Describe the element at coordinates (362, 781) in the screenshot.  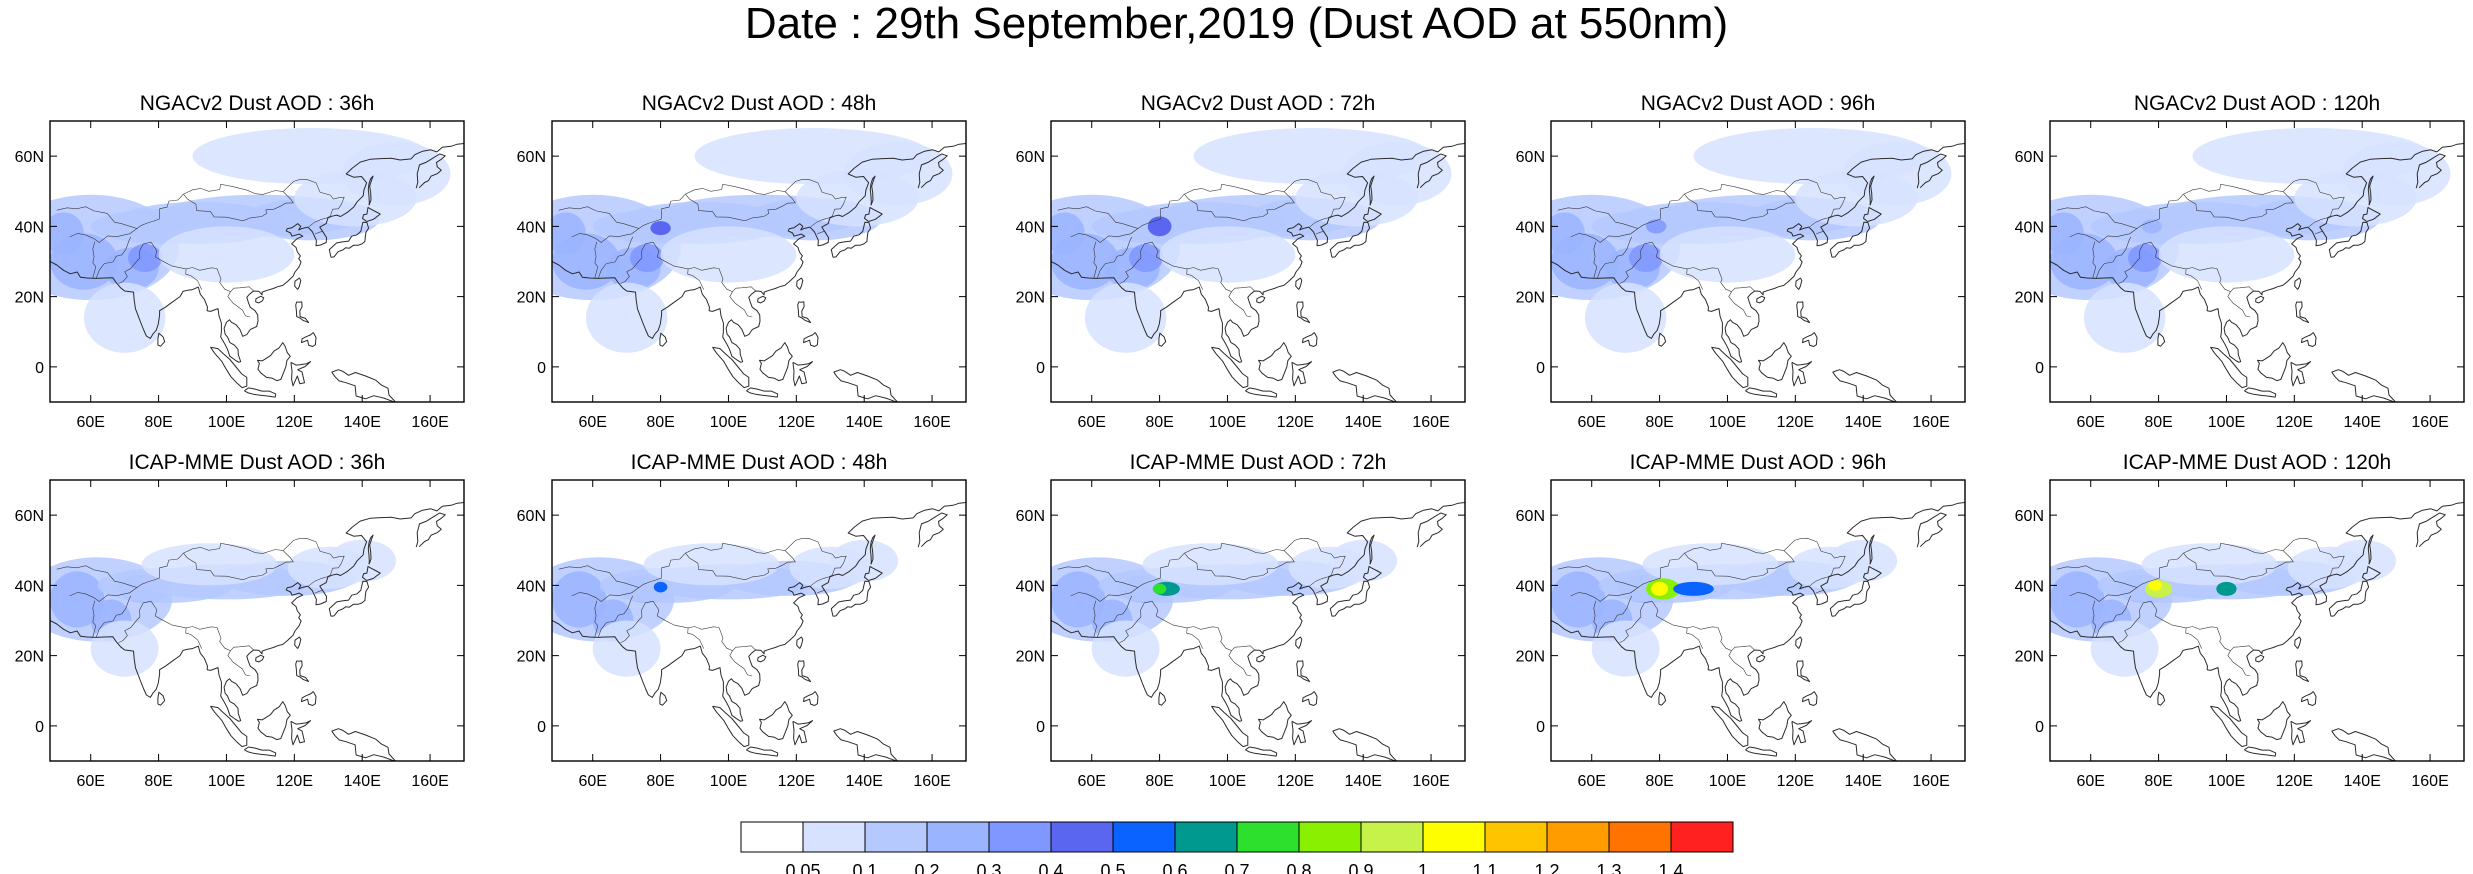
I see `x-tick-label: 140E` at that location.